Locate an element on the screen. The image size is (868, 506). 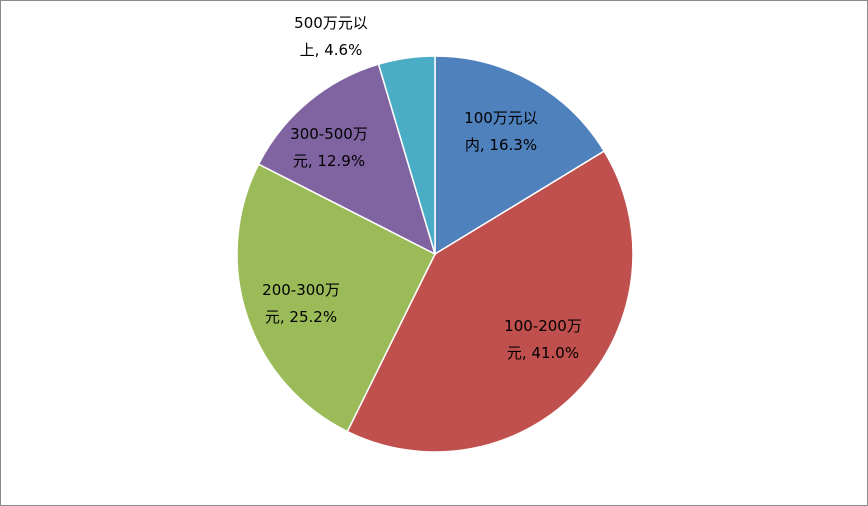
slice-label-line2: 元, 25.2% is located at coordinates (301, 317).